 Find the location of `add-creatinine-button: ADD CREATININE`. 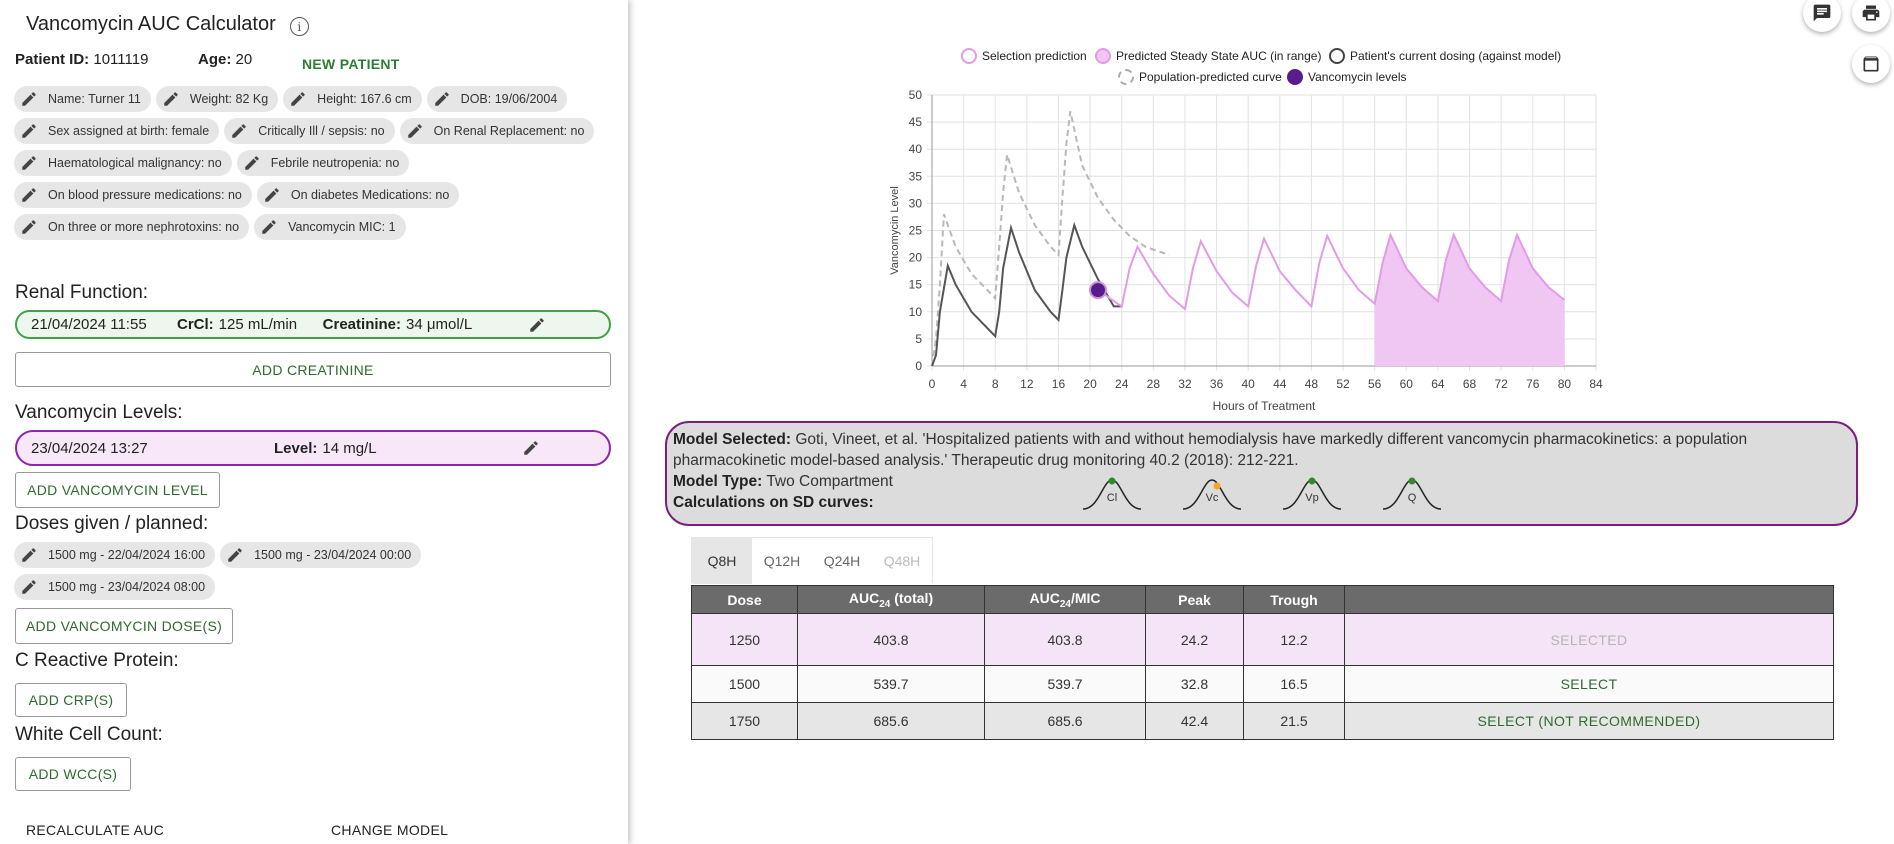

add-creatinine-button: ADD CREATININE is located at coordinates (313, 369).